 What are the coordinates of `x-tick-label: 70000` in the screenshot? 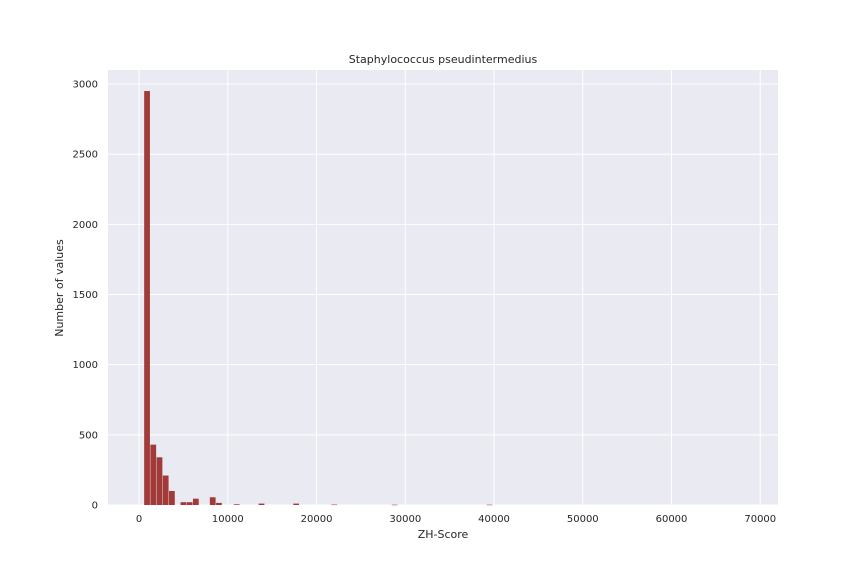 It's located at (760, 519).